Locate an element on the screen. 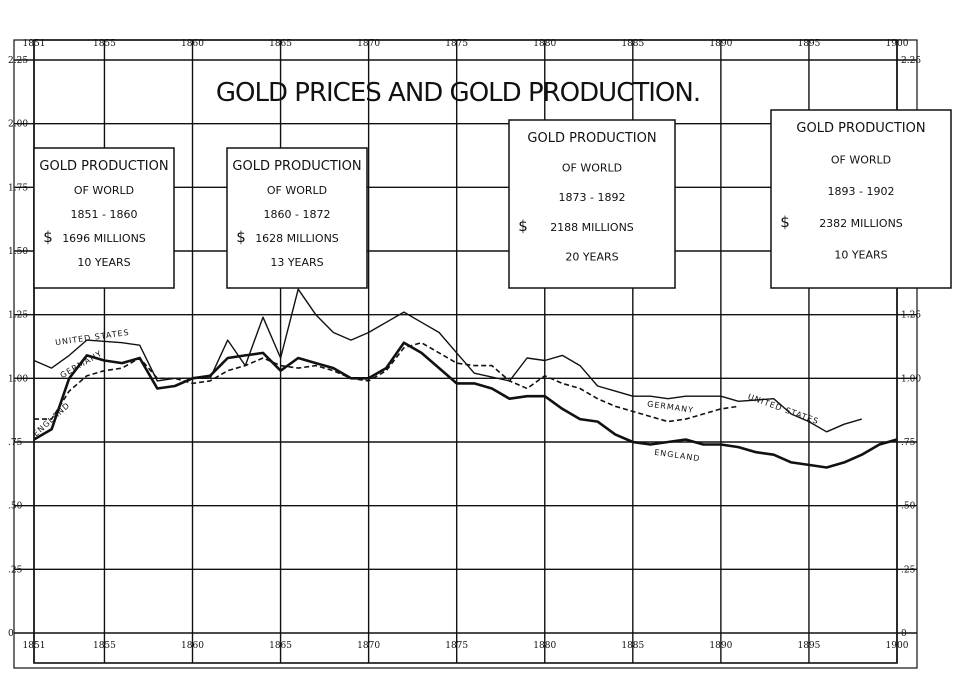 This screenshot has width=960, height=677. y-tick-left: 0 is located at coordinates (11, 634).